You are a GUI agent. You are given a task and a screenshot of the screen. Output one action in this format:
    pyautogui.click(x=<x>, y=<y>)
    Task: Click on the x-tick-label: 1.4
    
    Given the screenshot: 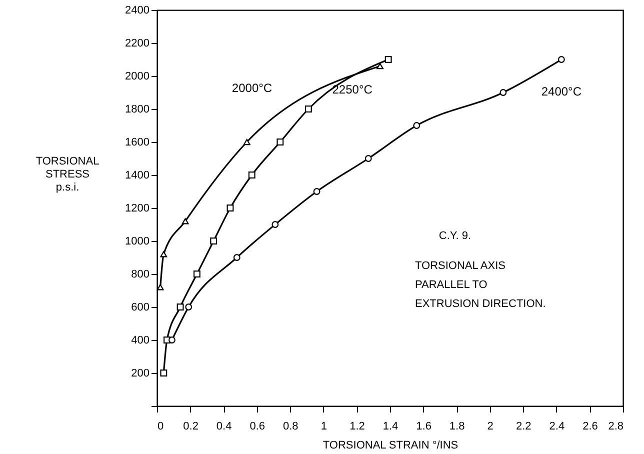 What is the action you would take?
    pyautogui.click(x=390, y=426)
    